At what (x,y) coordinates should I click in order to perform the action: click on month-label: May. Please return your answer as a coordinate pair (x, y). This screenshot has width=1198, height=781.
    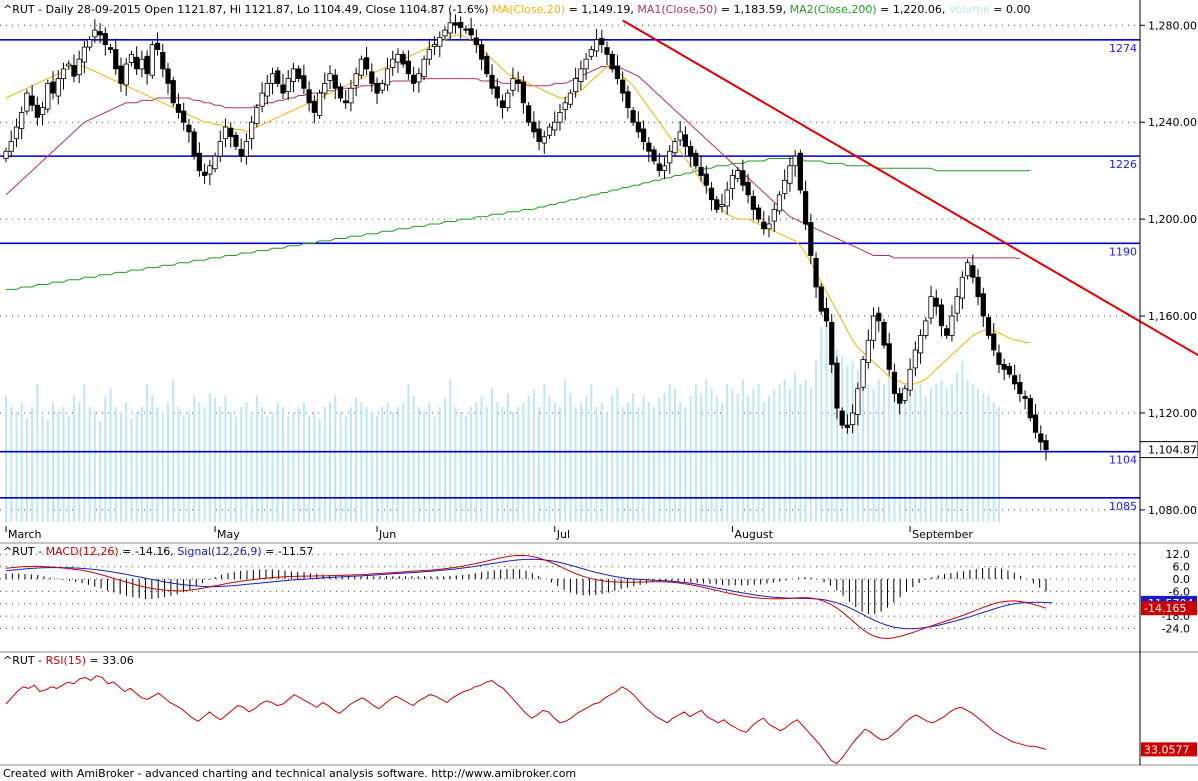
    Looking at the image, I should click on (228, 534).